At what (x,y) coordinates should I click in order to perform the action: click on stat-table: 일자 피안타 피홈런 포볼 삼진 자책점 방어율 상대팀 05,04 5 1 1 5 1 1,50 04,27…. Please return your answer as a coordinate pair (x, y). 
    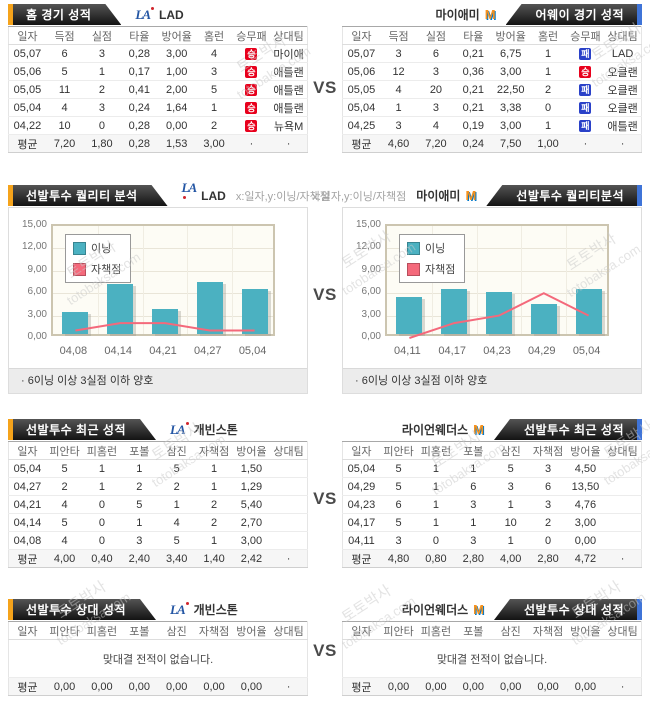
    Looking at the image, I should click on (158, 504).